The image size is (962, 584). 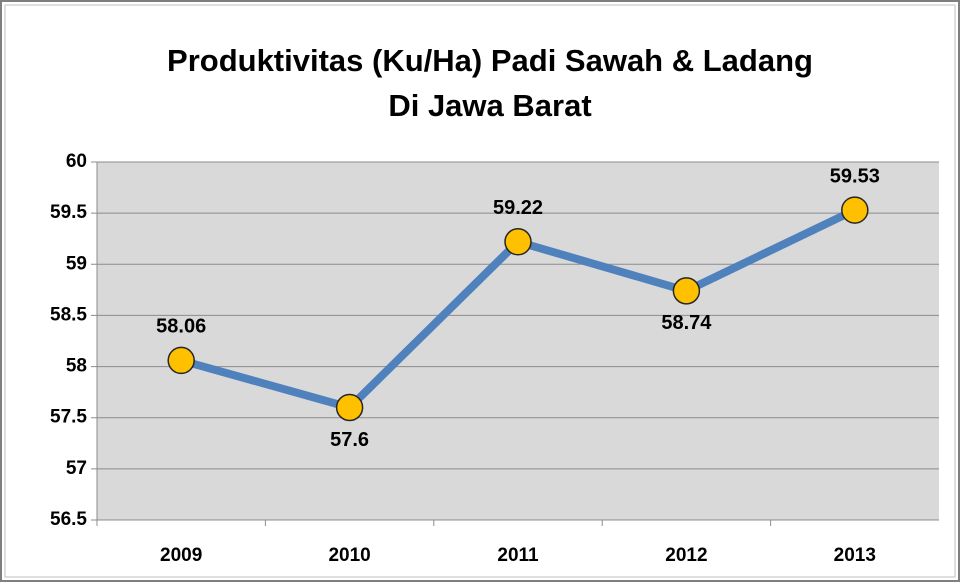 I want to click on x-tick-label: 2013, so click(x=855, y=555).